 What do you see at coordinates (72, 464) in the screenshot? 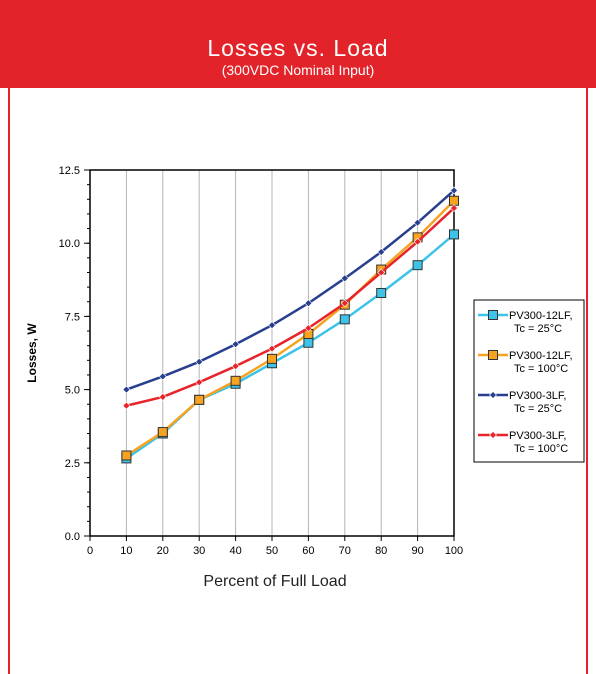
I see `y-tick-label: 2.5` at bounding box center [72, 464].